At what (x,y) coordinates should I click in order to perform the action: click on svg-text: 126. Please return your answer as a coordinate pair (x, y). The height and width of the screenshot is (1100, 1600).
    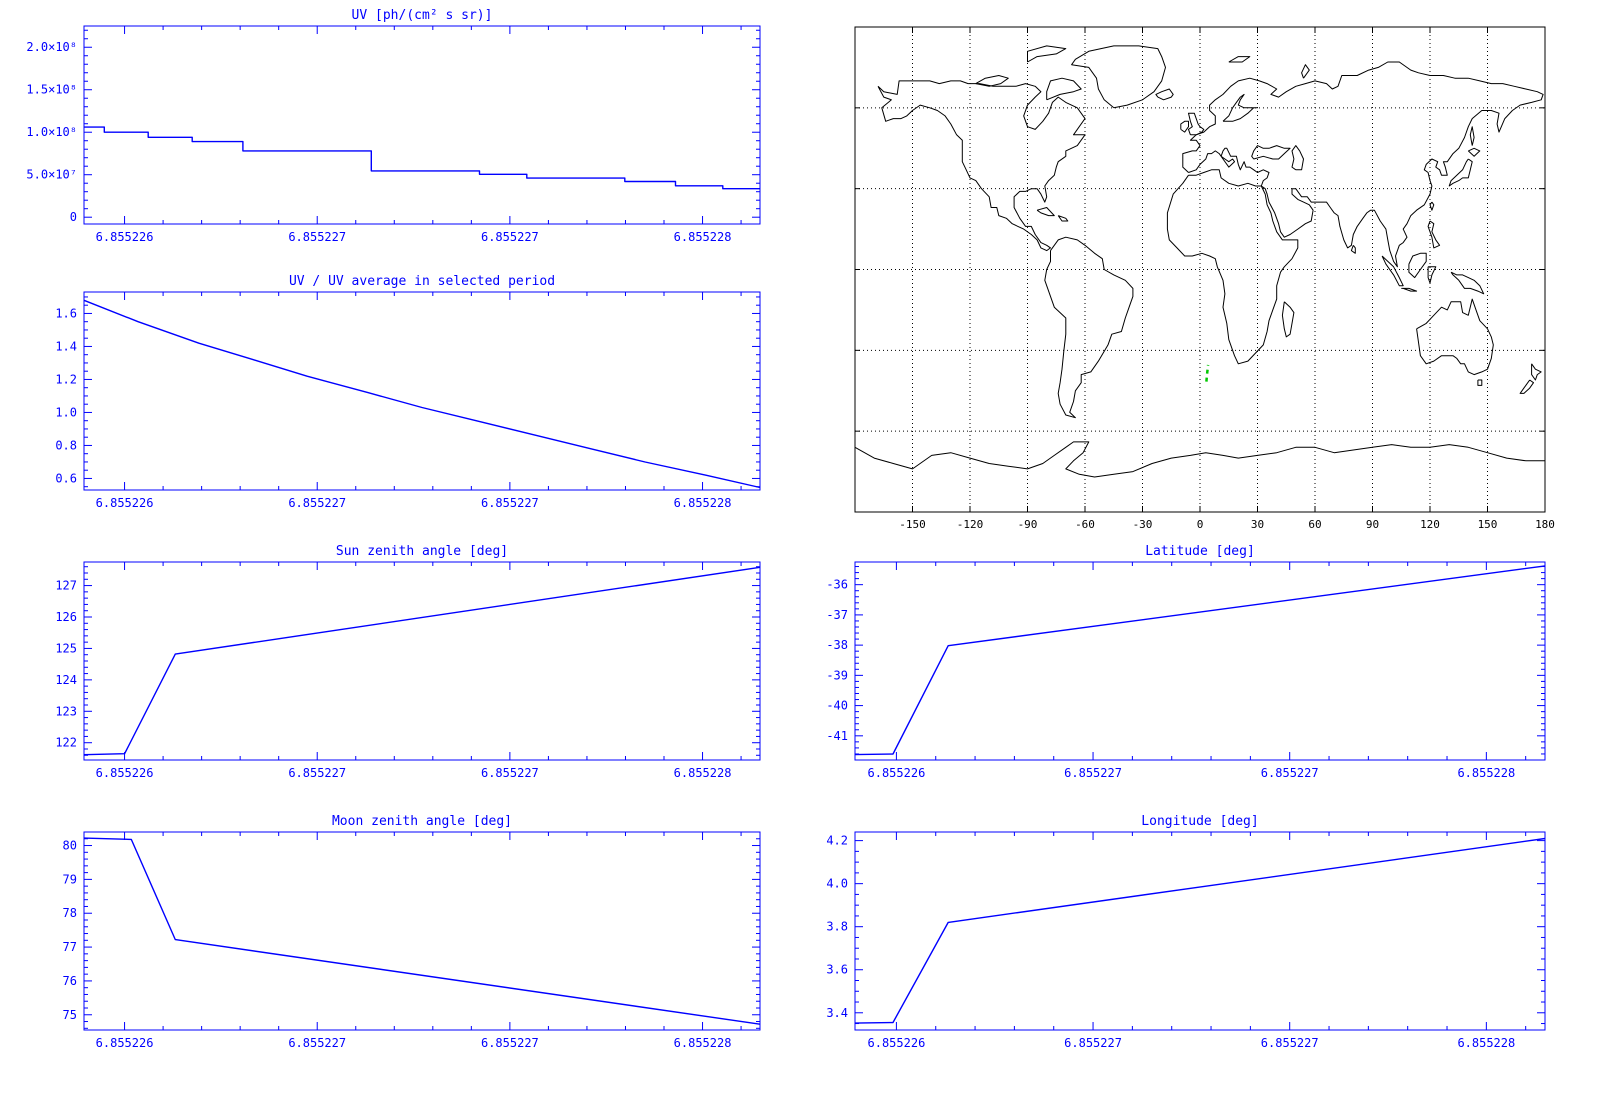
    Looking at the image, I should click on (66, 617).